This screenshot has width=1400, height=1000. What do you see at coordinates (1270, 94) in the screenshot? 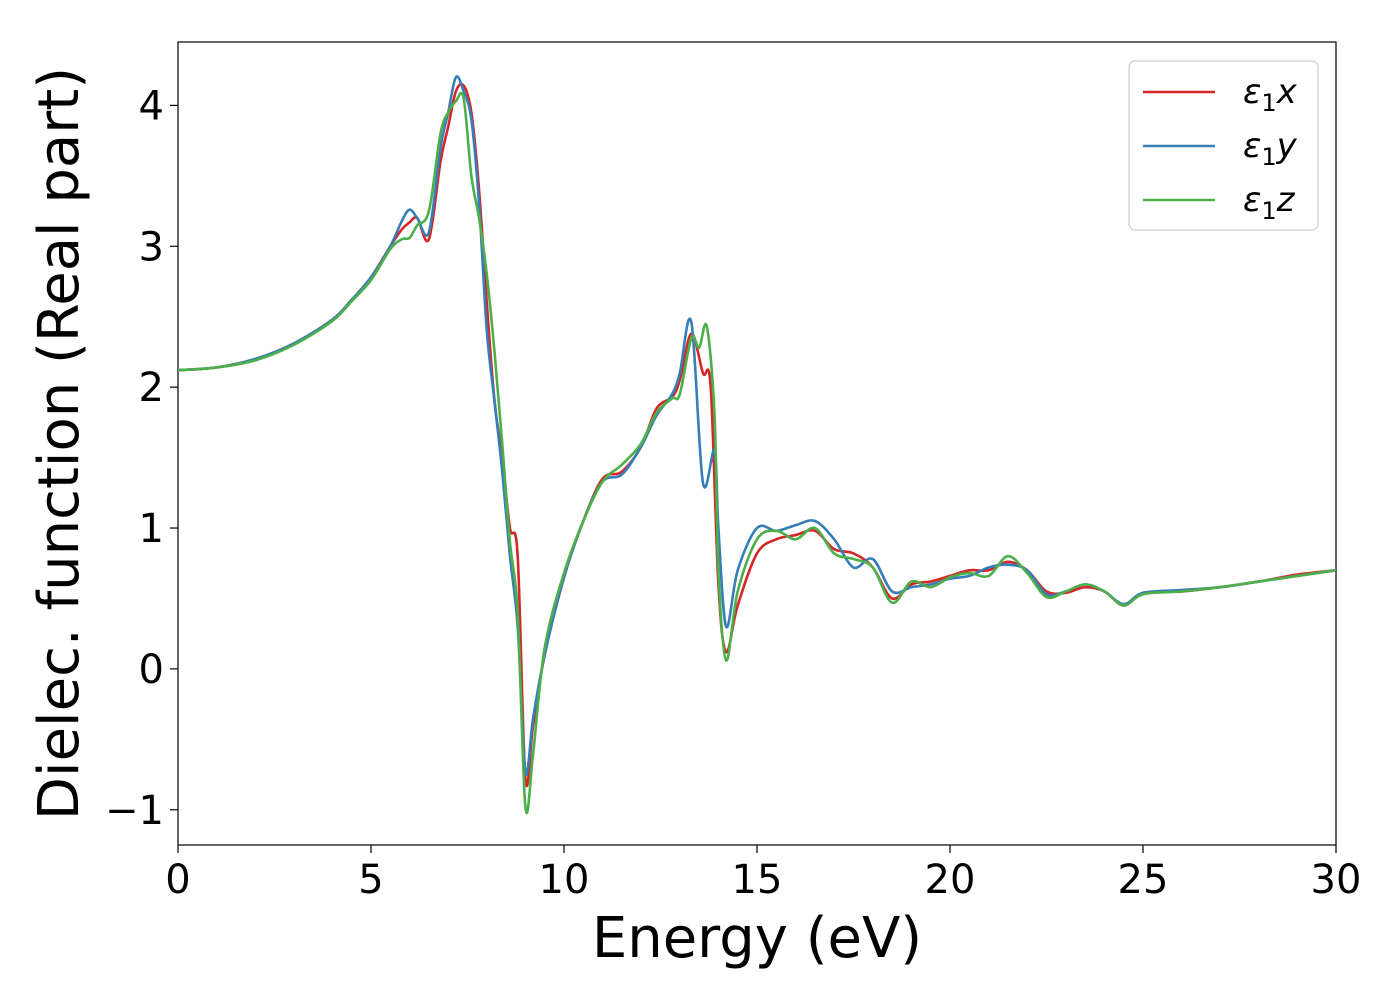
I see `legend-label-x: ε1x` at bounding box center [1270, 94].